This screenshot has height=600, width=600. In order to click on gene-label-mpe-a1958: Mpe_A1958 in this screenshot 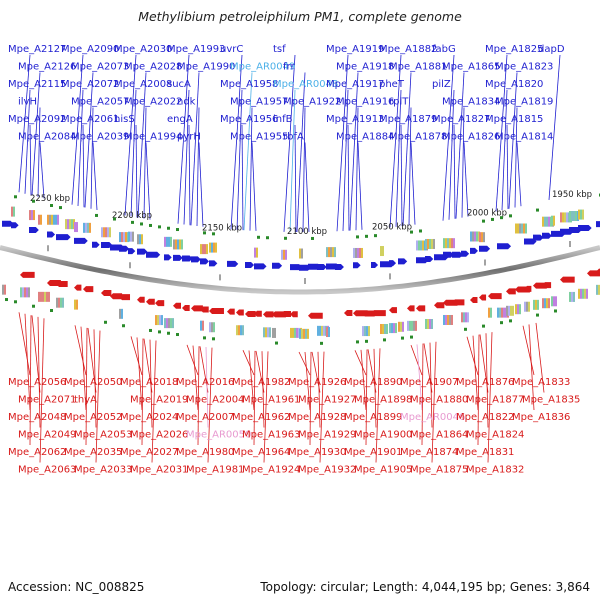, I will do `click(249, 84)`.